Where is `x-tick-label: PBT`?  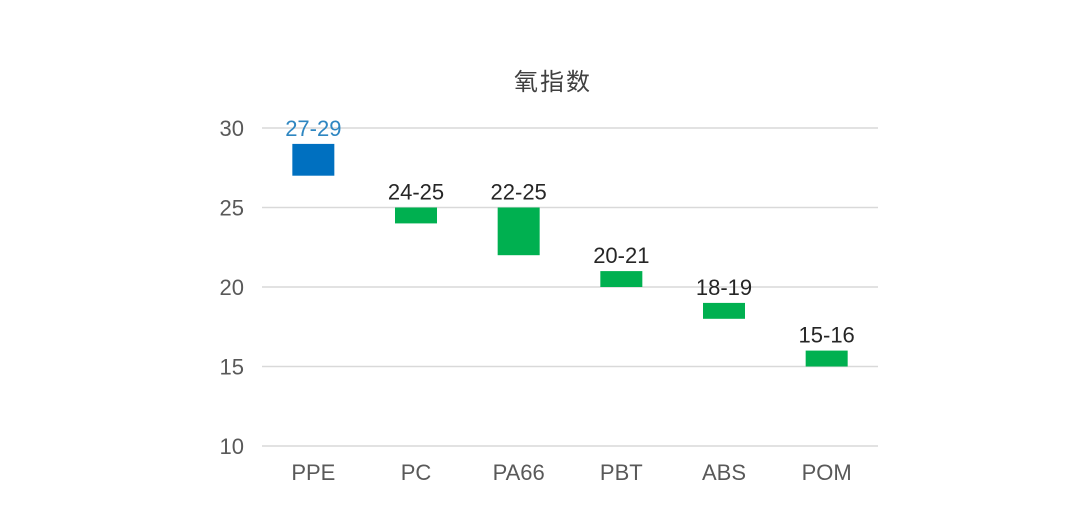
x-tick-label: PBT is located at coordinates (621, 472).